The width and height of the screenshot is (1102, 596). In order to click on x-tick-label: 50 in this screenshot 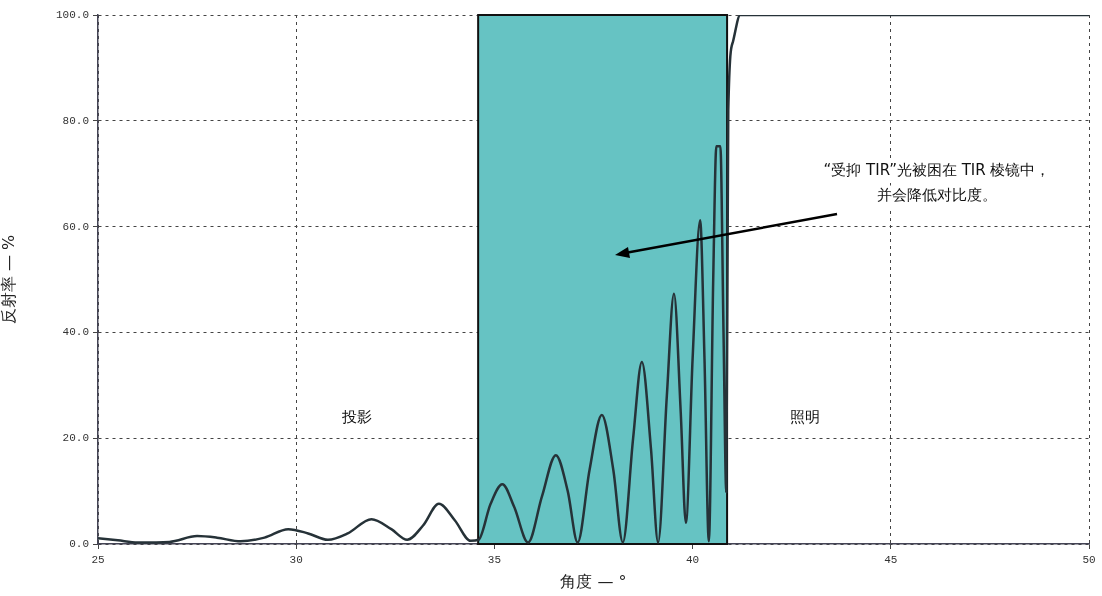, I will do `click(1089, 559)`.